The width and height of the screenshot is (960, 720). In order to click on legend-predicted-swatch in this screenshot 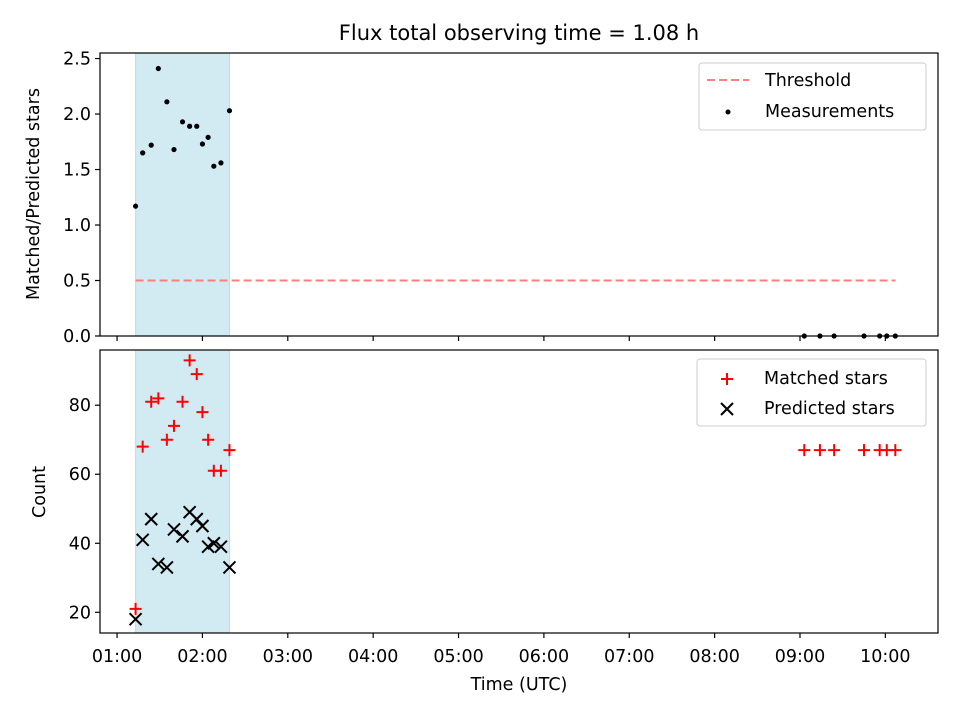, I will do `click(727, 409)`.